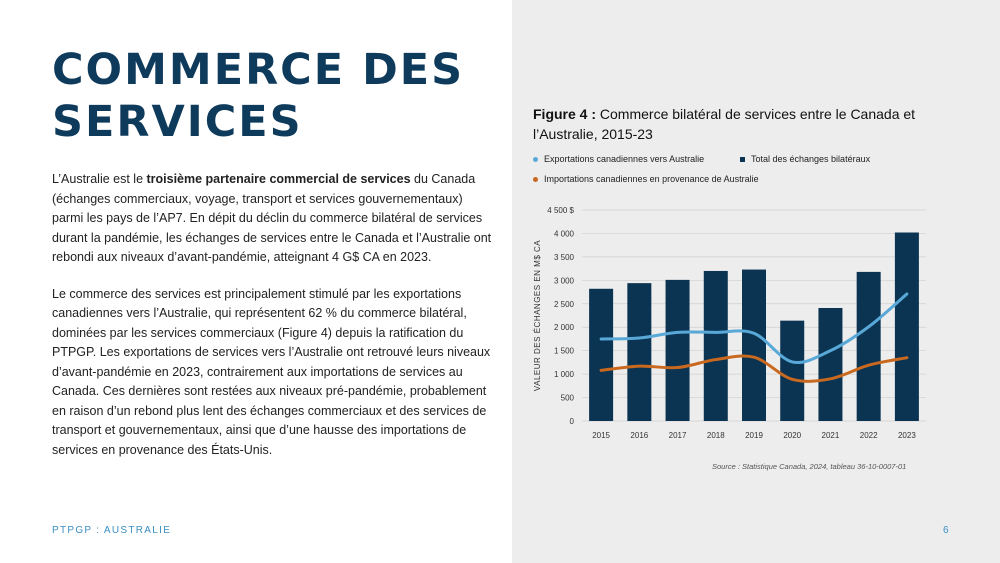 The image size is (1000, 563). I want to click on y-tick-label: 4 500 $, so click(560, 210).